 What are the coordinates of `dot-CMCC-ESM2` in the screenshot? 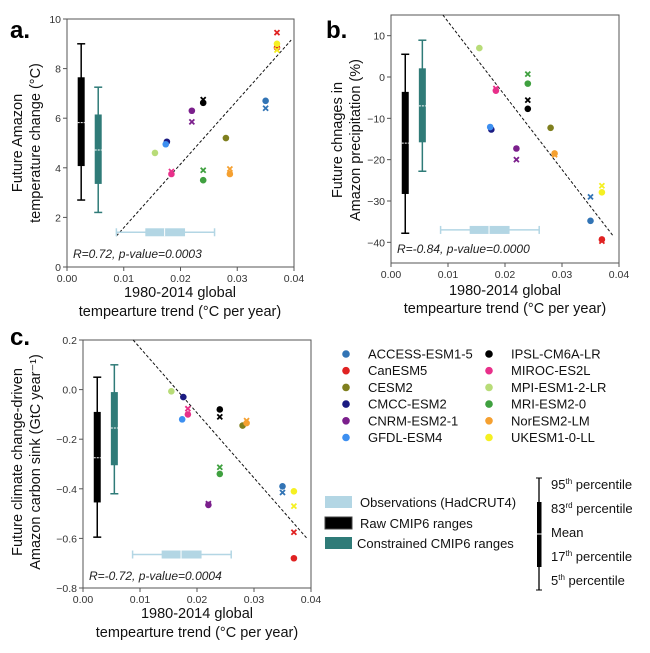 It's located at (183, 397).